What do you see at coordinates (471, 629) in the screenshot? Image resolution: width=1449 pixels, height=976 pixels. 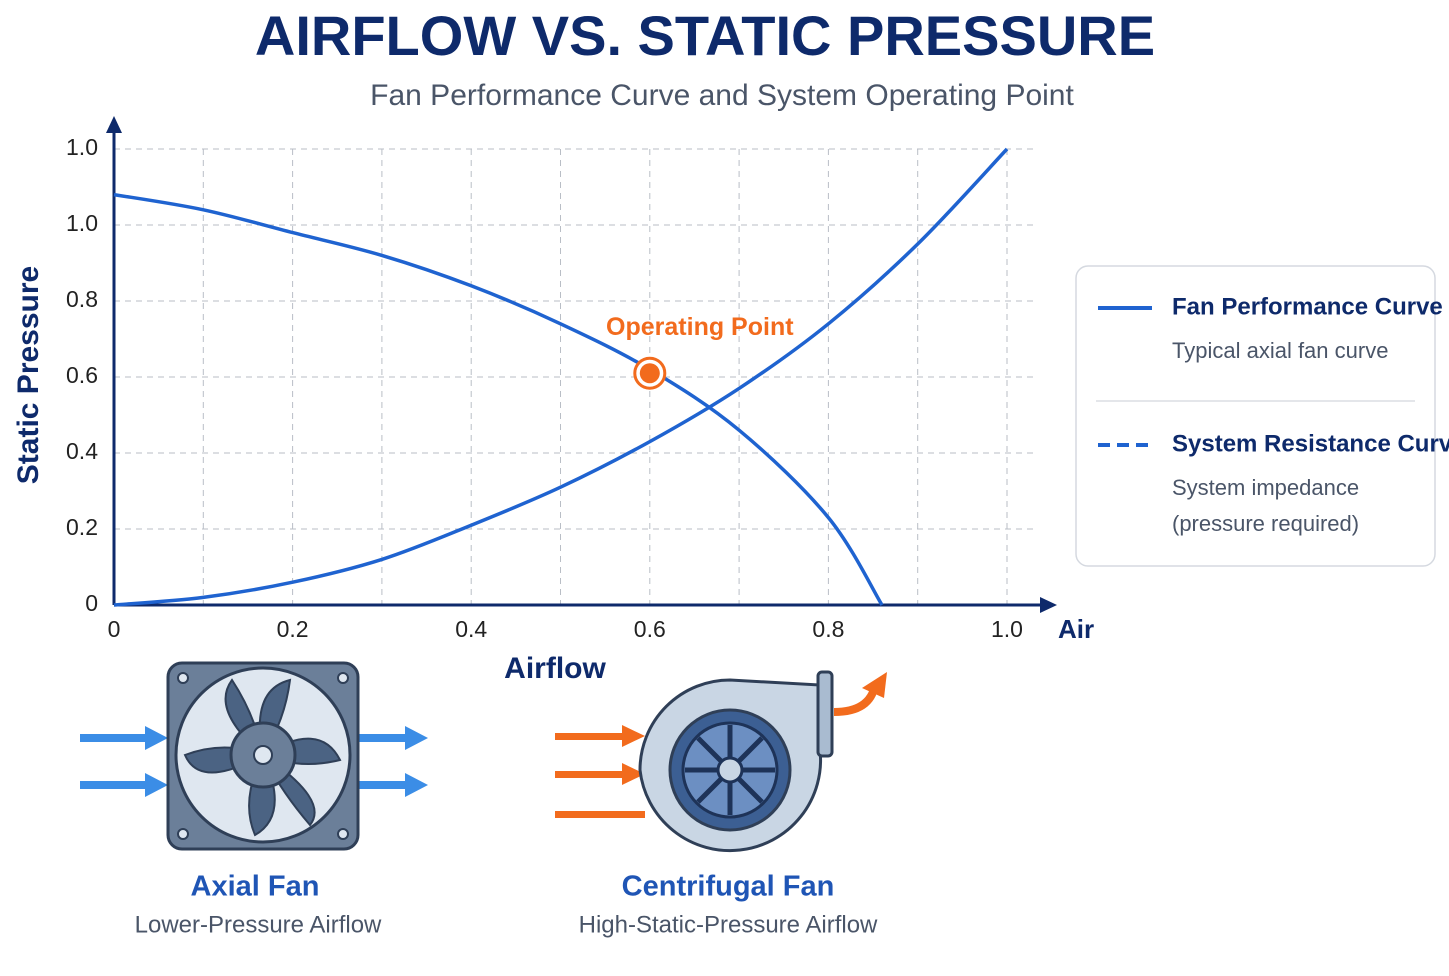 I see `x-tick-label: 0.4` at bounding box center [471, 629].